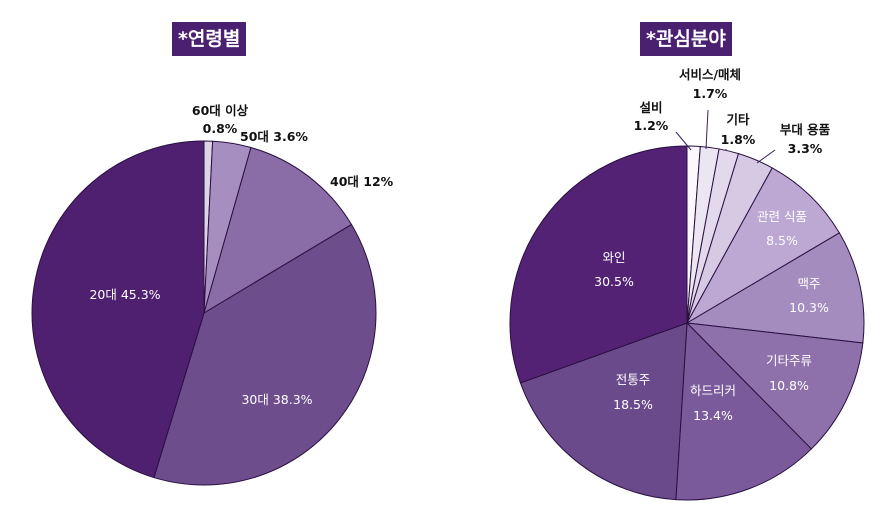  What do you see at coordinates (124, 294) in the screenshot?
I see `age-slice-label-4: 20대 45.3%` at bounding box center [124, 294].